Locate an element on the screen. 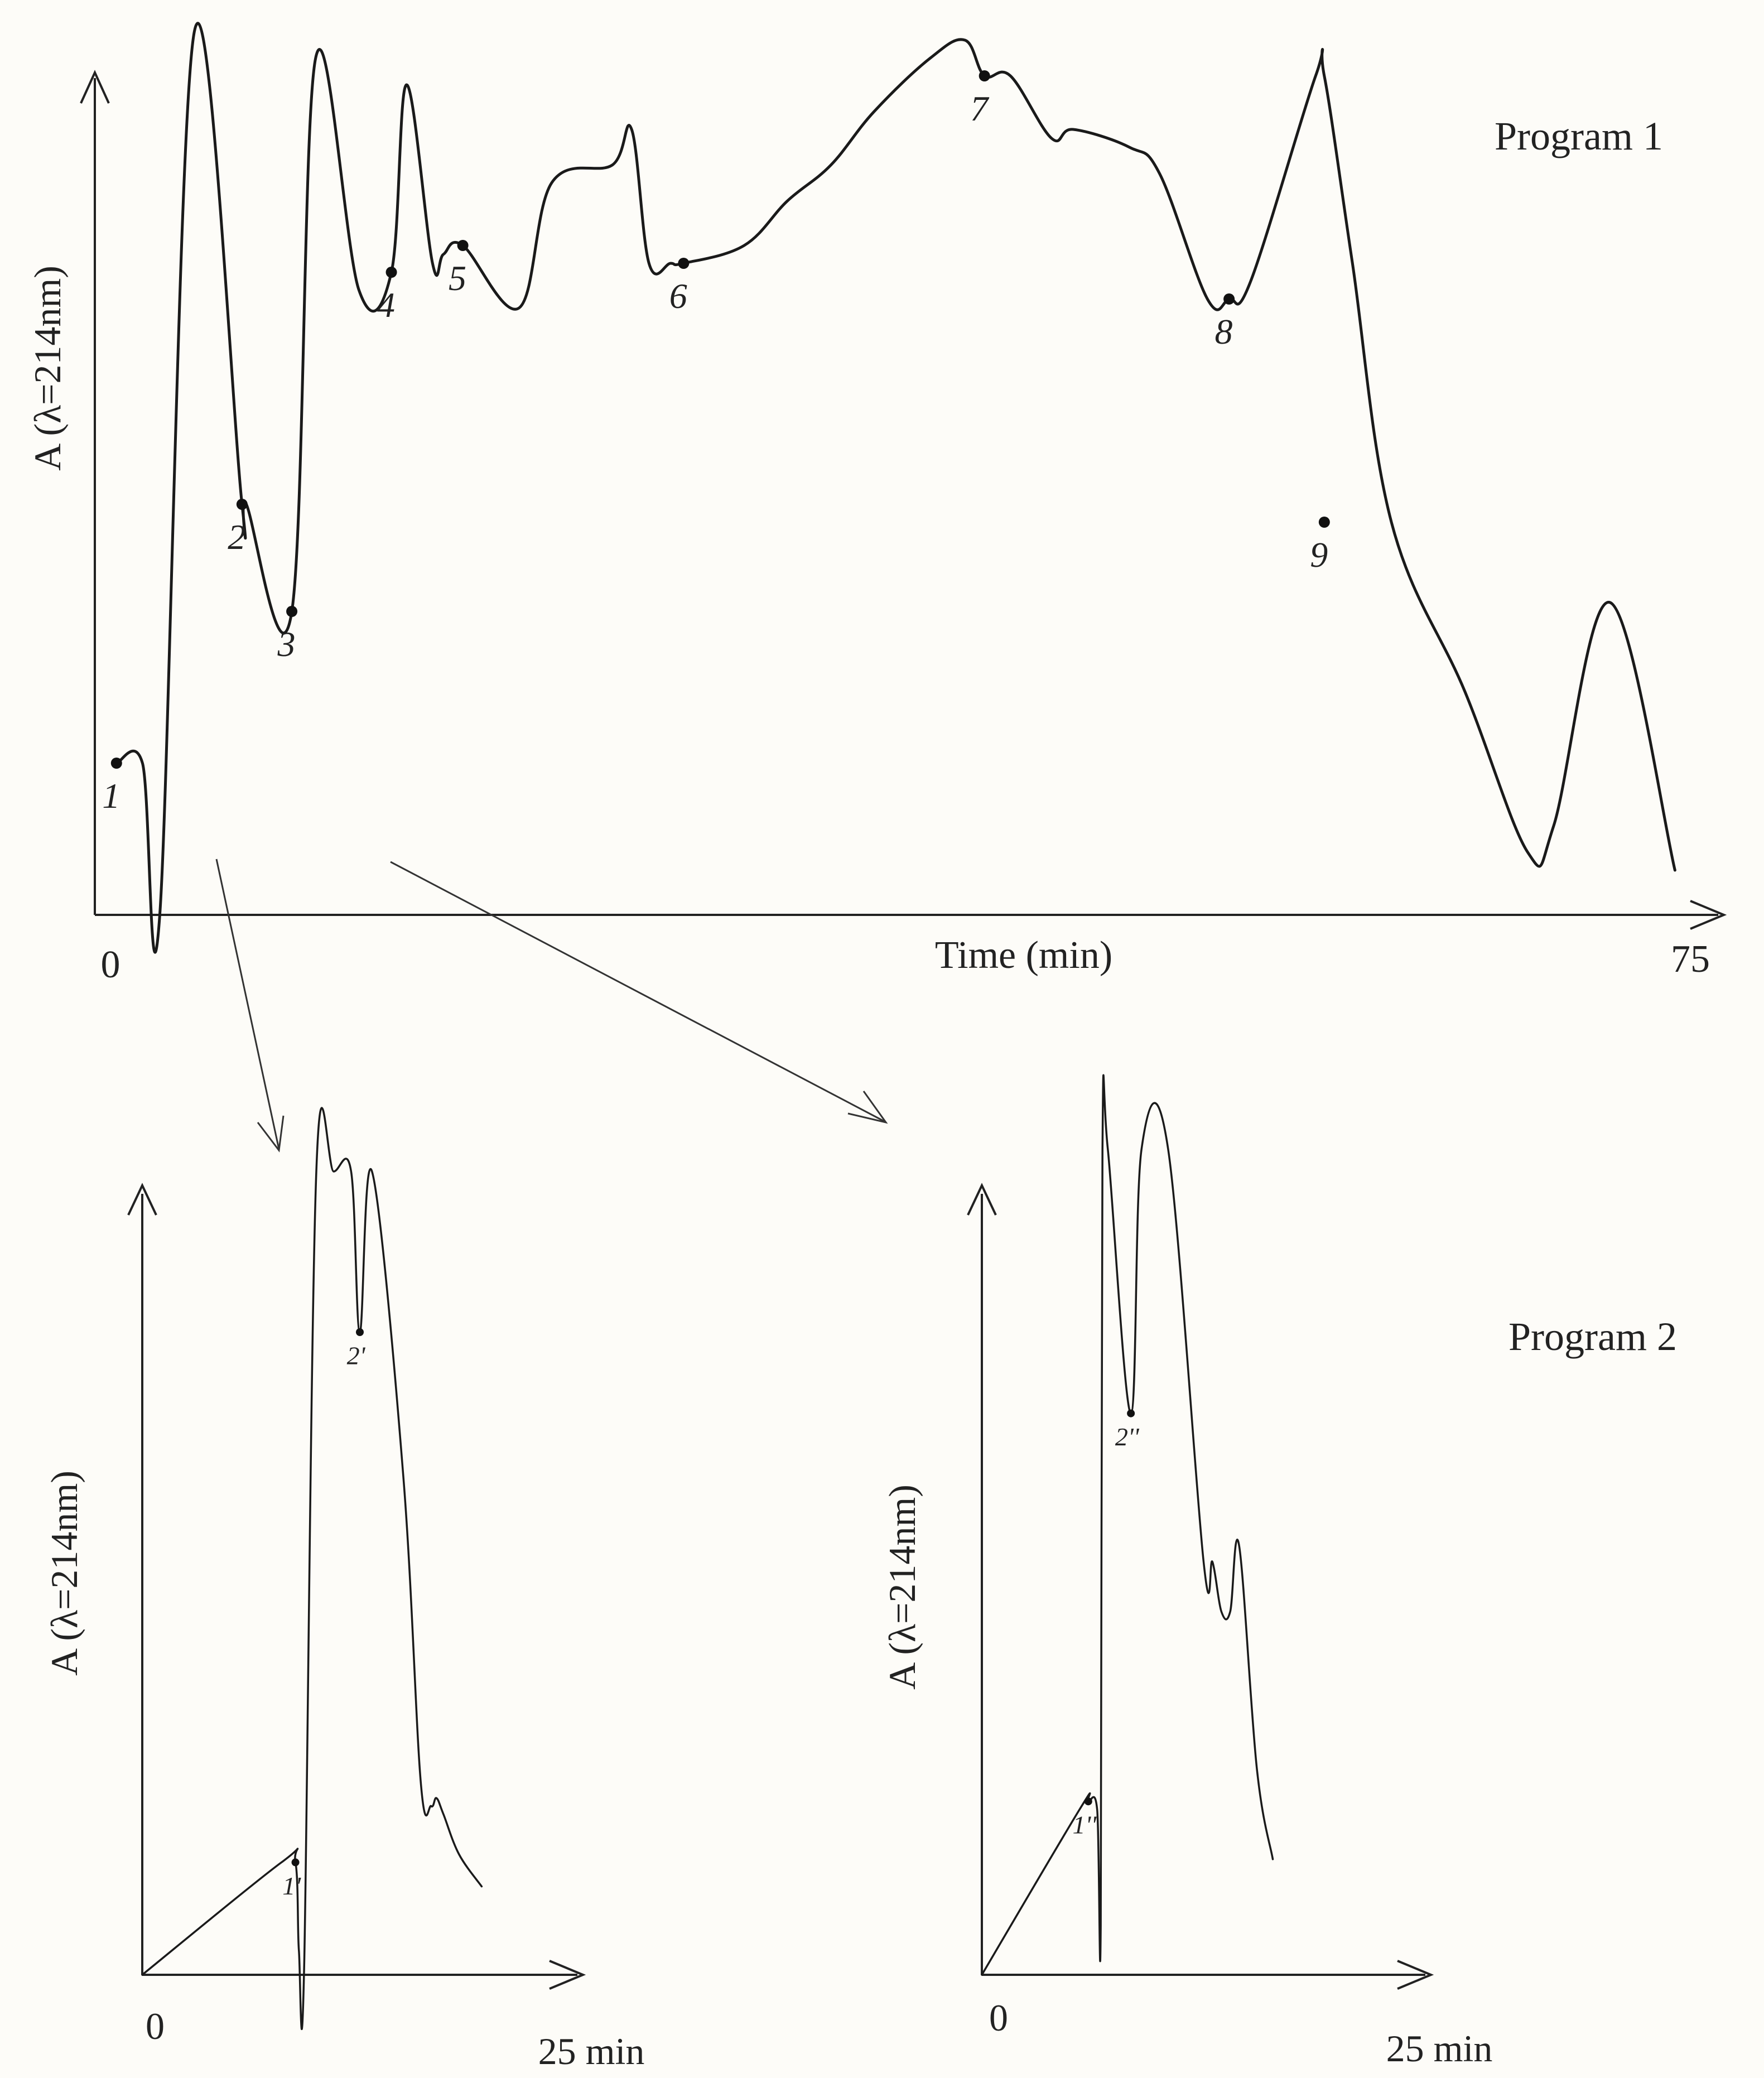  program2-left-x-end-label: 25 min is located at coordinates (591, 2051).